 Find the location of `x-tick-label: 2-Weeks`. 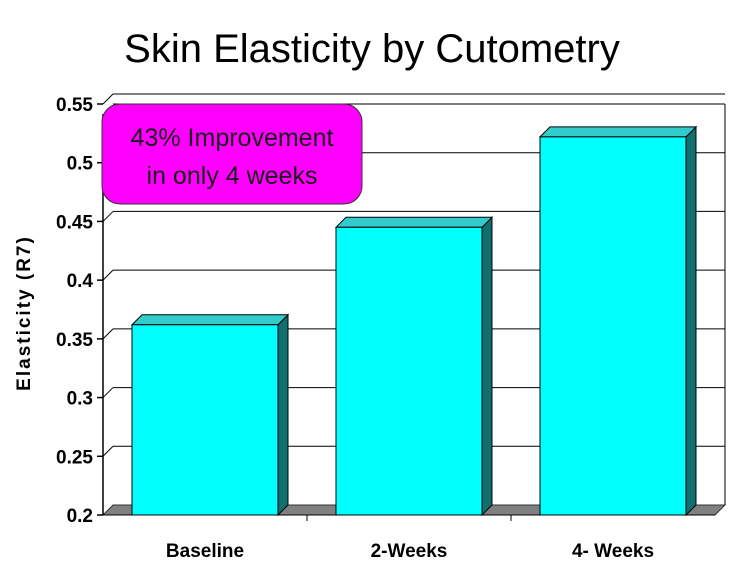

x-tick-label: 2-Weeks is located at coordinates (409, 551).